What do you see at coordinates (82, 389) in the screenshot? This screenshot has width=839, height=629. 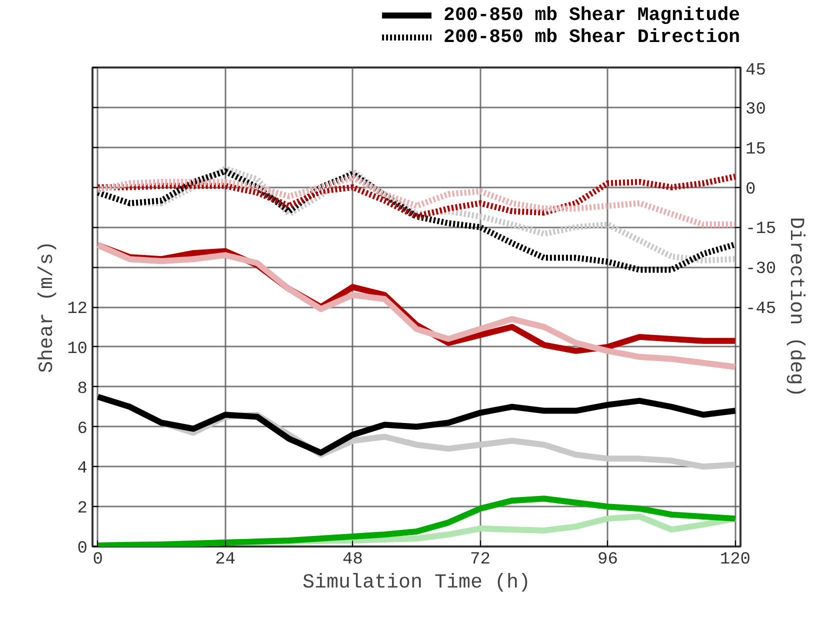 I see `y-tick-label: 8` at bounding box center [82, 389].